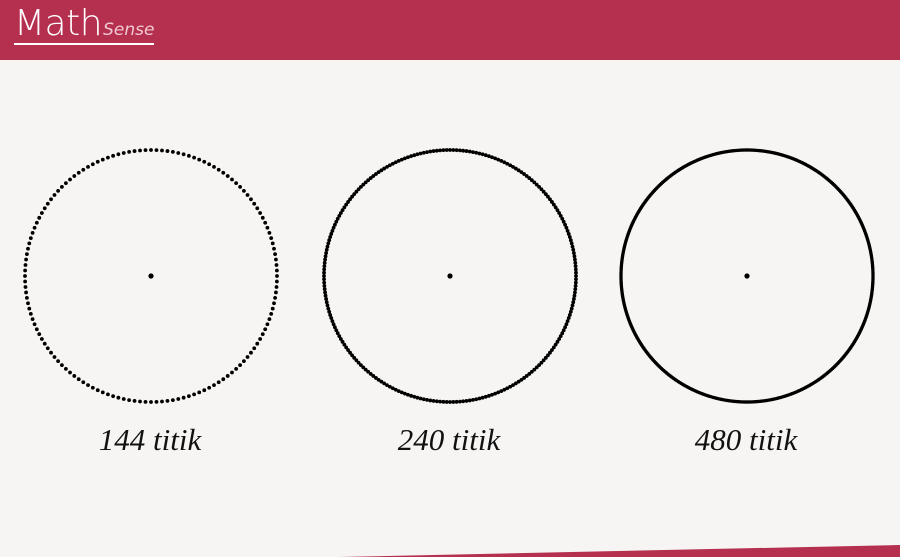 The width and height of the screenshot is (900, 557). Describe the element at coordinates (746, 439) in the screenshot. I see `caption-480: 480 titik` at that location.